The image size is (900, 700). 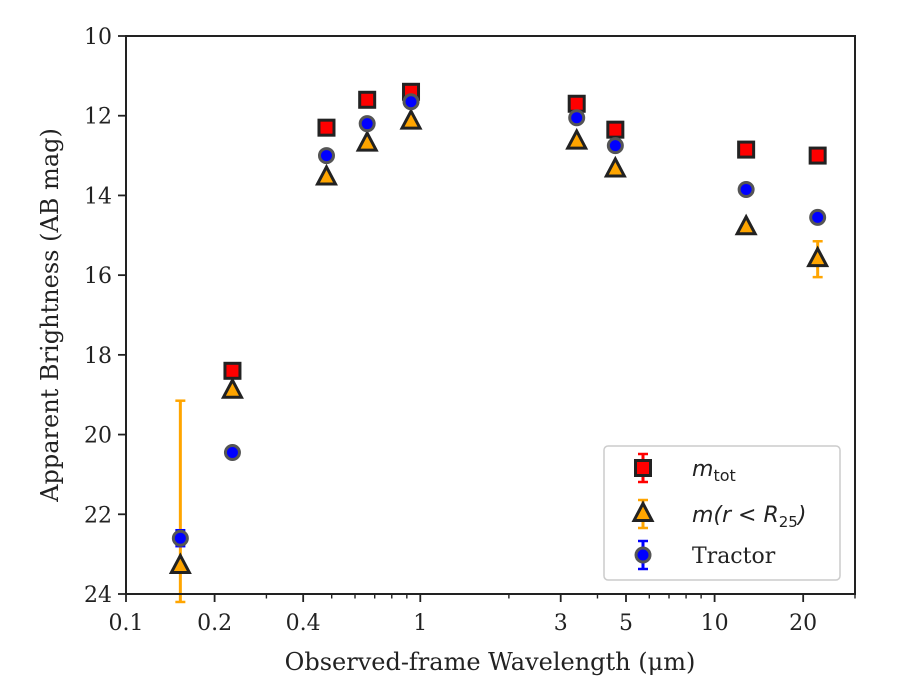 I want to click on legend: mtot m(r < R25) Tractor, so click(x=722, y=513).